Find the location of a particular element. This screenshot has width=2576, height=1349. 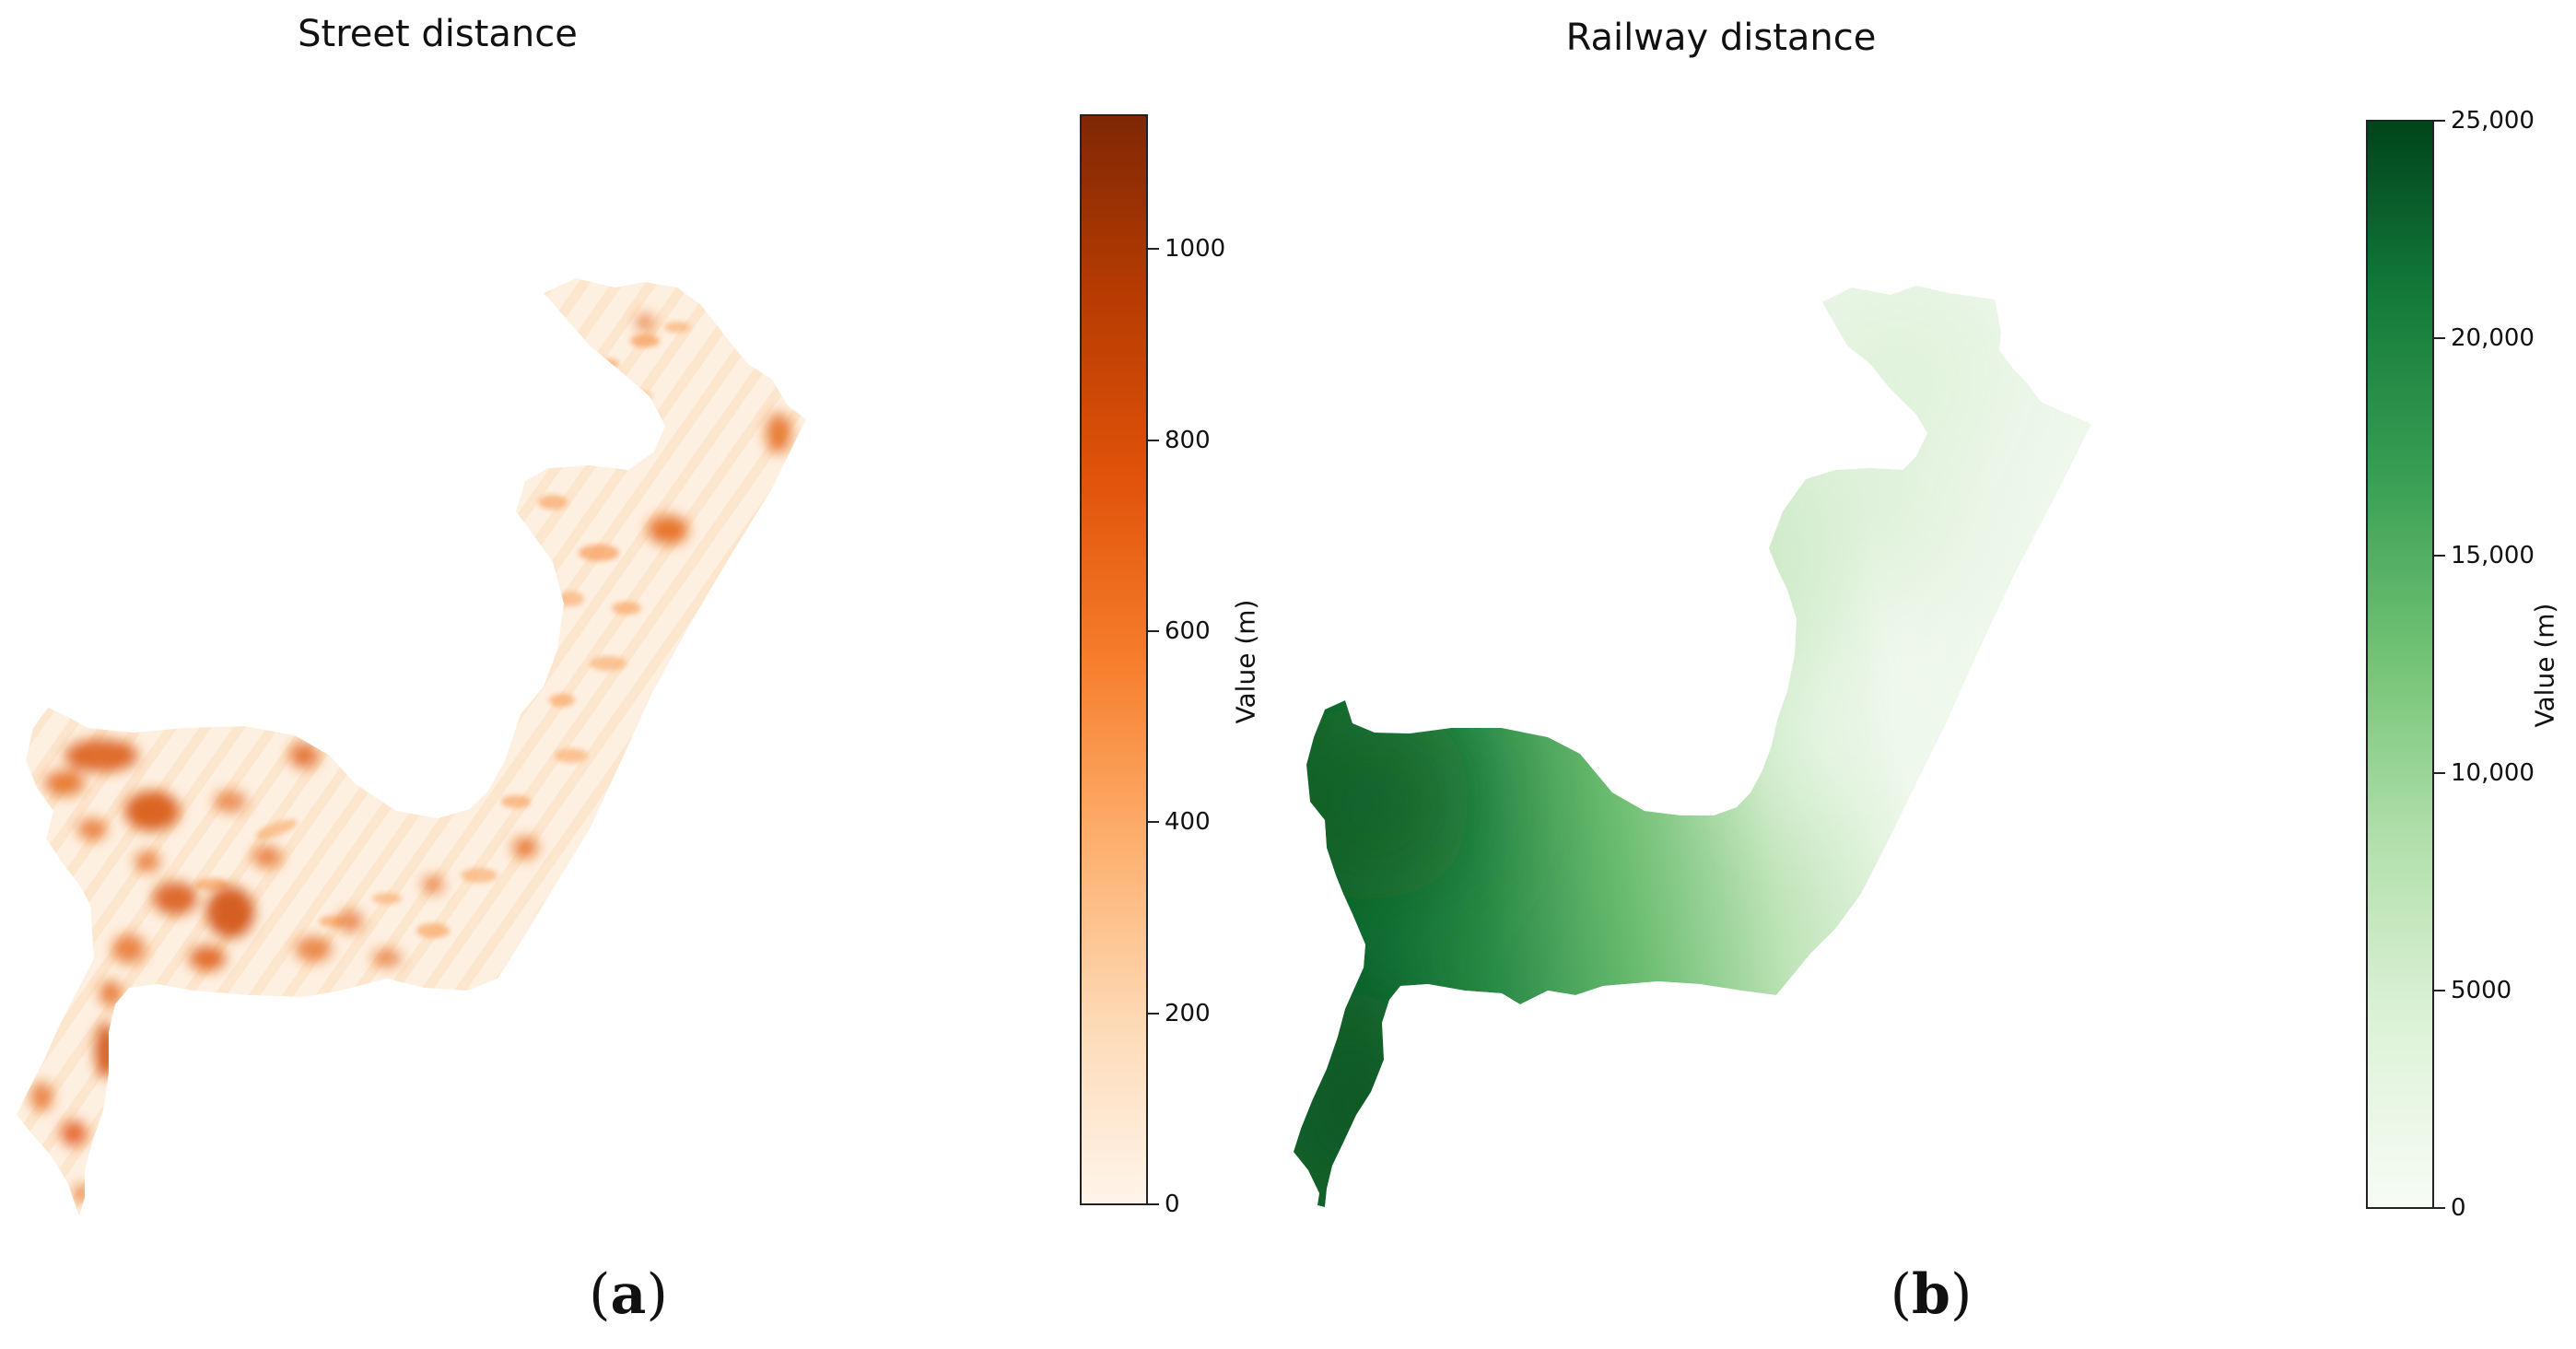

street-colorbar-label: Value (m) is located at coordinates (1245, 661).